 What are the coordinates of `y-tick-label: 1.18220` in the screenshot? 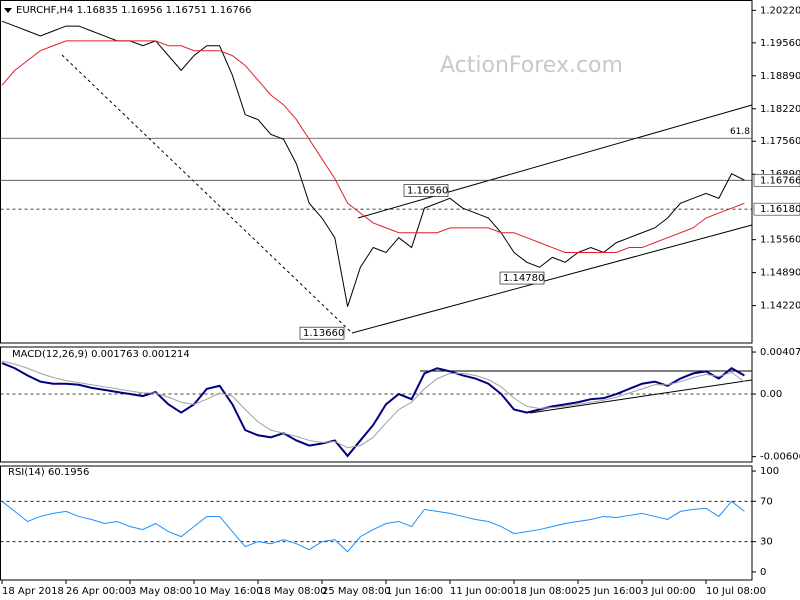 It's located at (780, 109).